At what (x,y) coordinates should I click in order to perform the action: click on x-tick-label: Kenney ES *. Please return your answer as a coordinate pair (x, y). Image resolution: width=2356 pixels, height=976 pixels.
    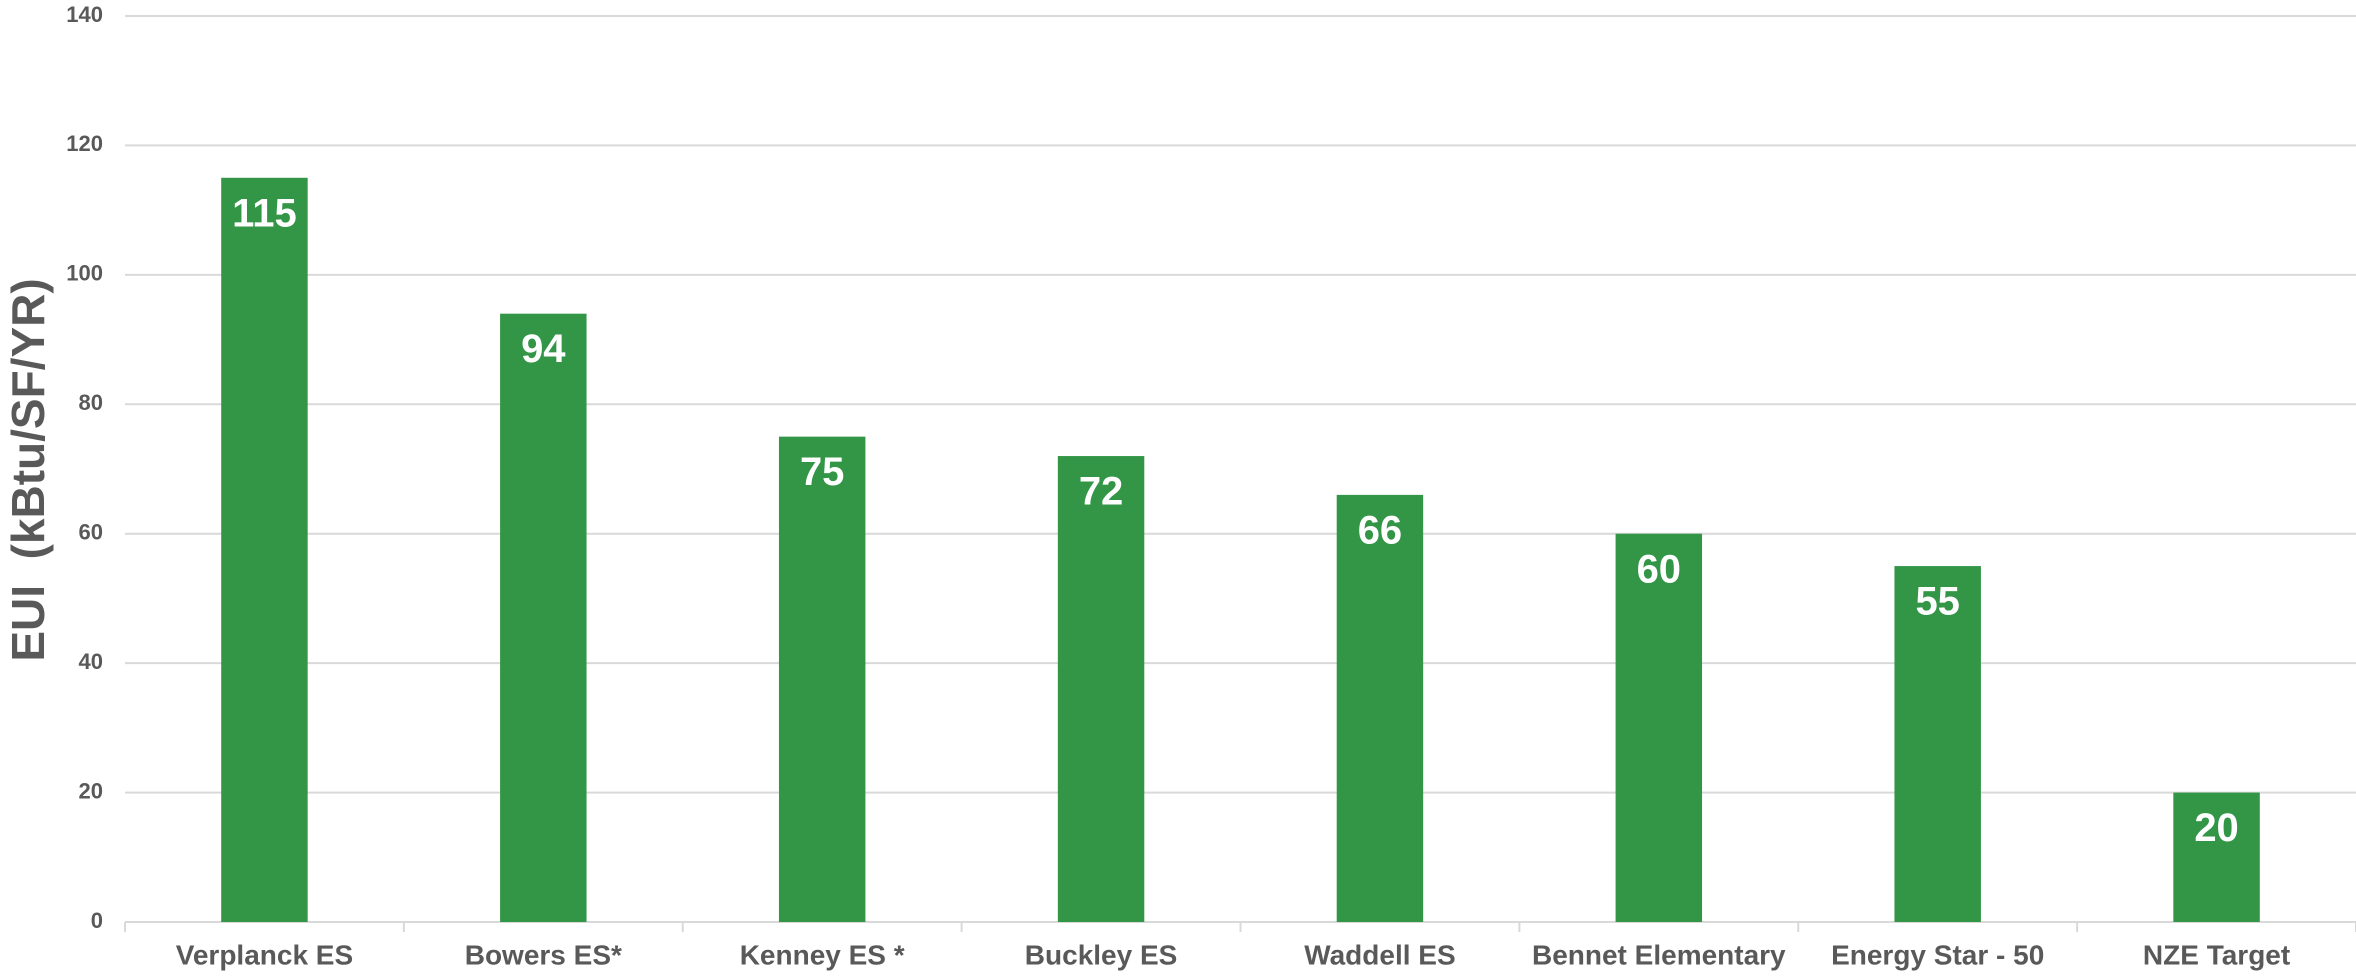
    Looking at the image, I should click on (822, 954).